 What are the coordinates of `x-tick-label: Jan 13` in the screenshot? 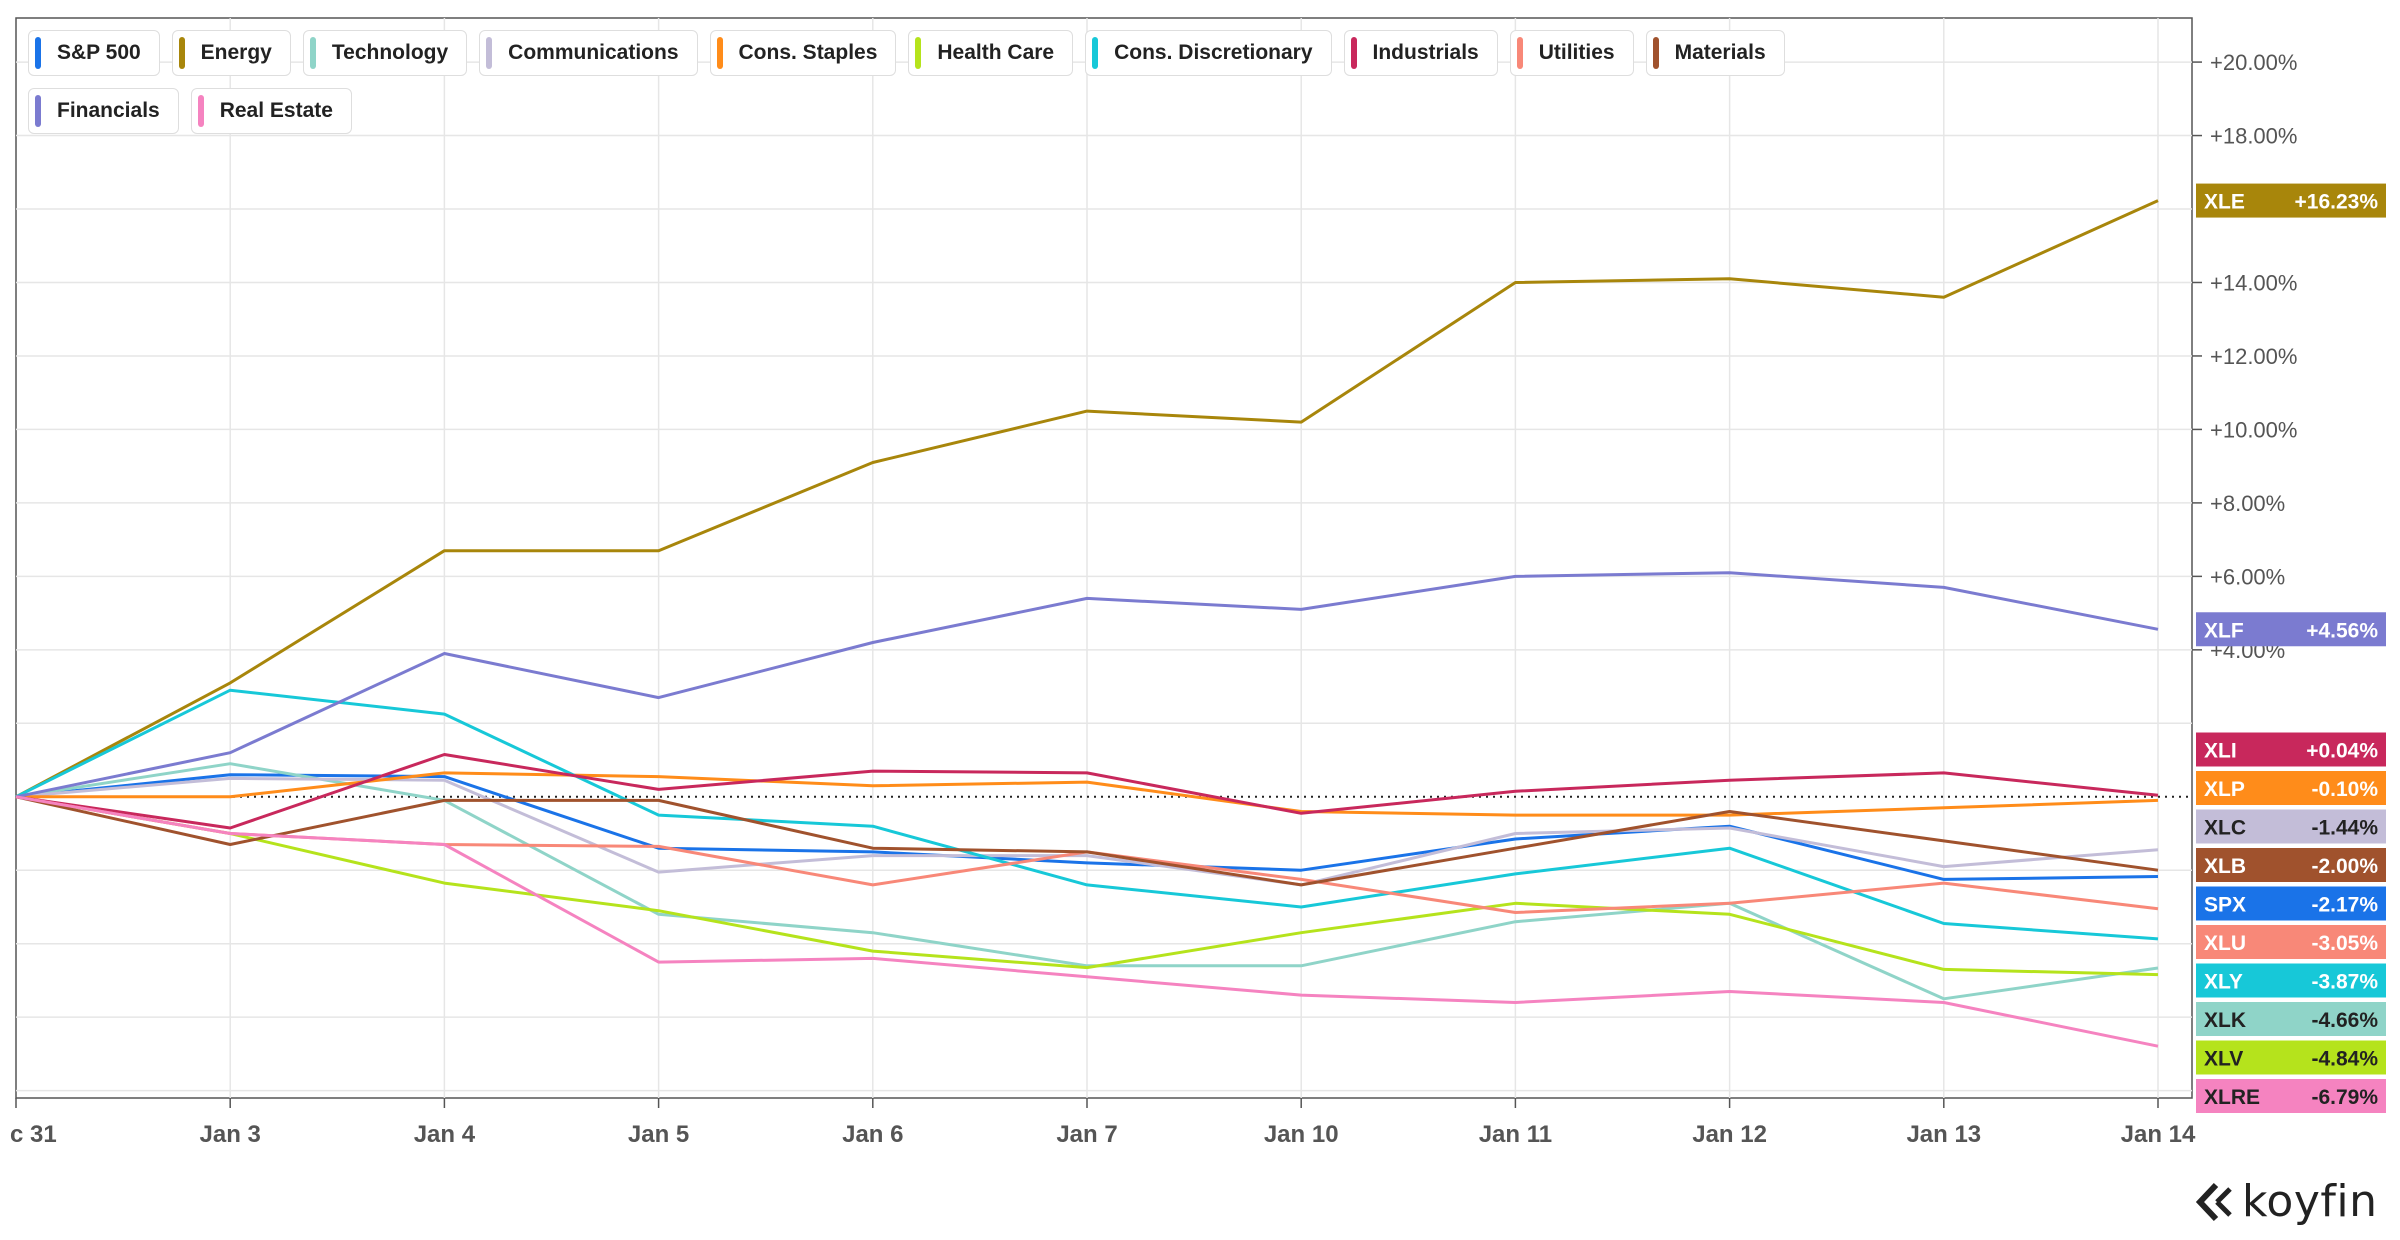 It's located at (1943, 1134).